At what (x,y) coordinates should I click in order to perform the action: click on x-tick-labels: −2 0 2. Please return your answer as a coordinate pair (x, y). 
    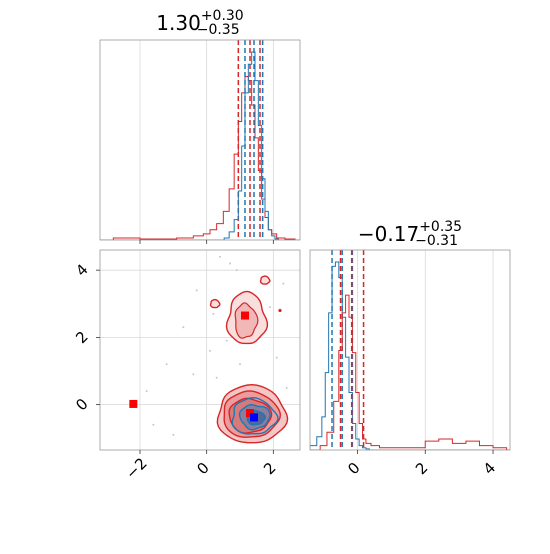
    Looking at the image, I should click on (200, 468).